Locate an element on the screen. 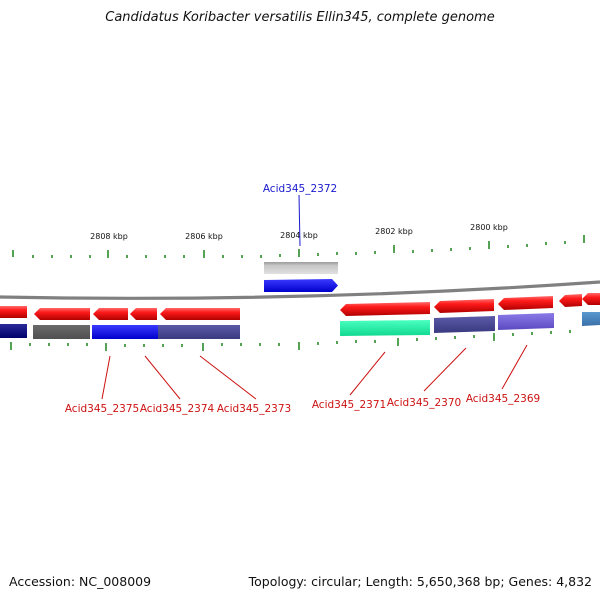 This screenshot has width=600, height=600. gene-label-acid345-2374: Acid345_2374 is located at coordinates (177, 409).